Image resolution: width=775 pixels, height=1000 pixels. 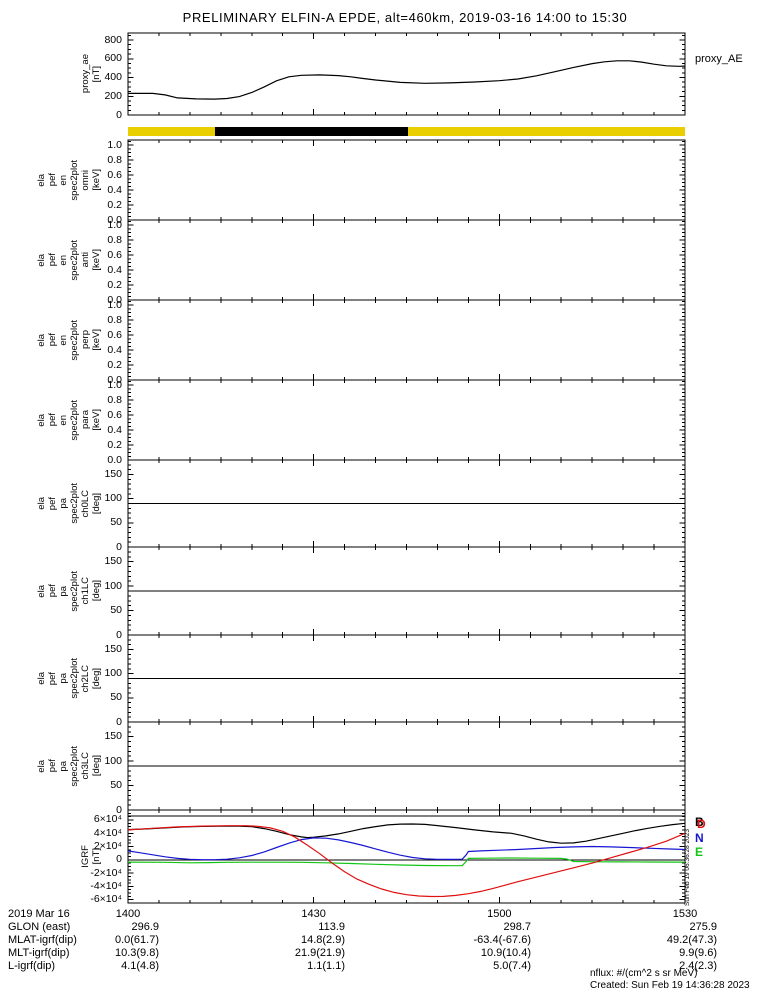 I want to click on proxy-ae-right-label: proxy_AE, so click(x=719, y=59).